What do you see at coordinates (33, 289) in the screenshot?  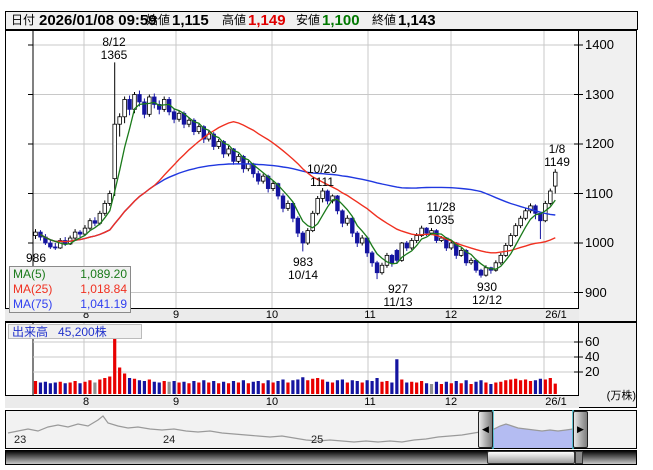 I see `ma25-label: MA(25)` at bounding box center [33, 289].